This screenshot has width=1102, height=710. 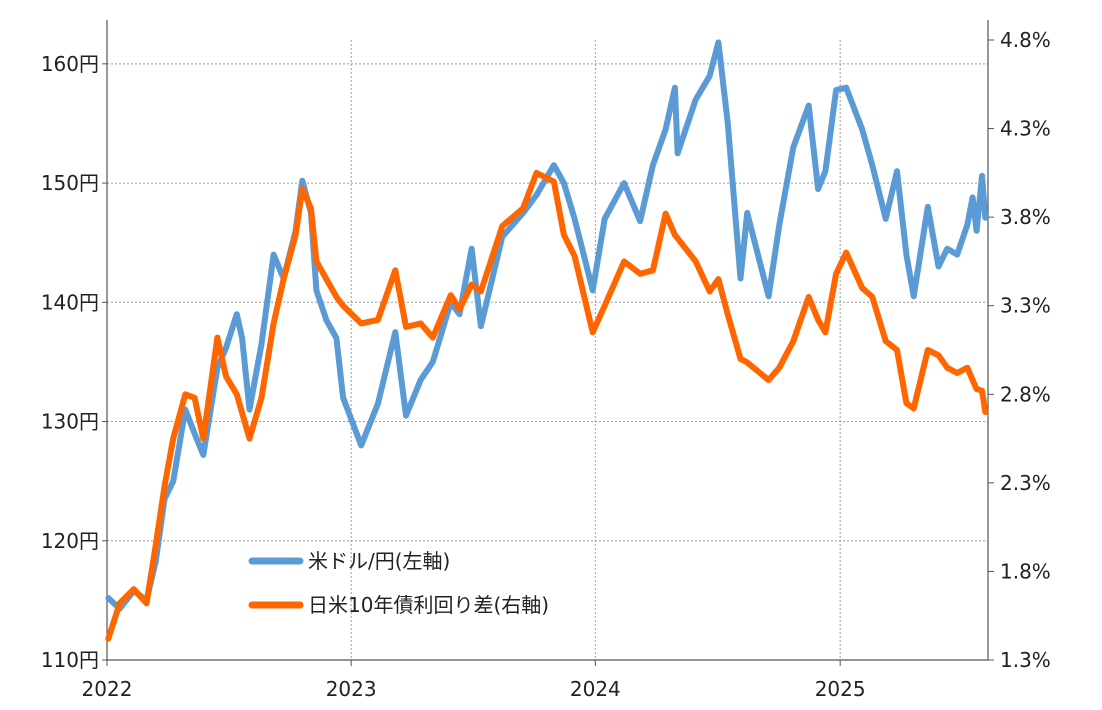 I want to click on y-left-tick-label: 120円, so click(x=70, y=541).